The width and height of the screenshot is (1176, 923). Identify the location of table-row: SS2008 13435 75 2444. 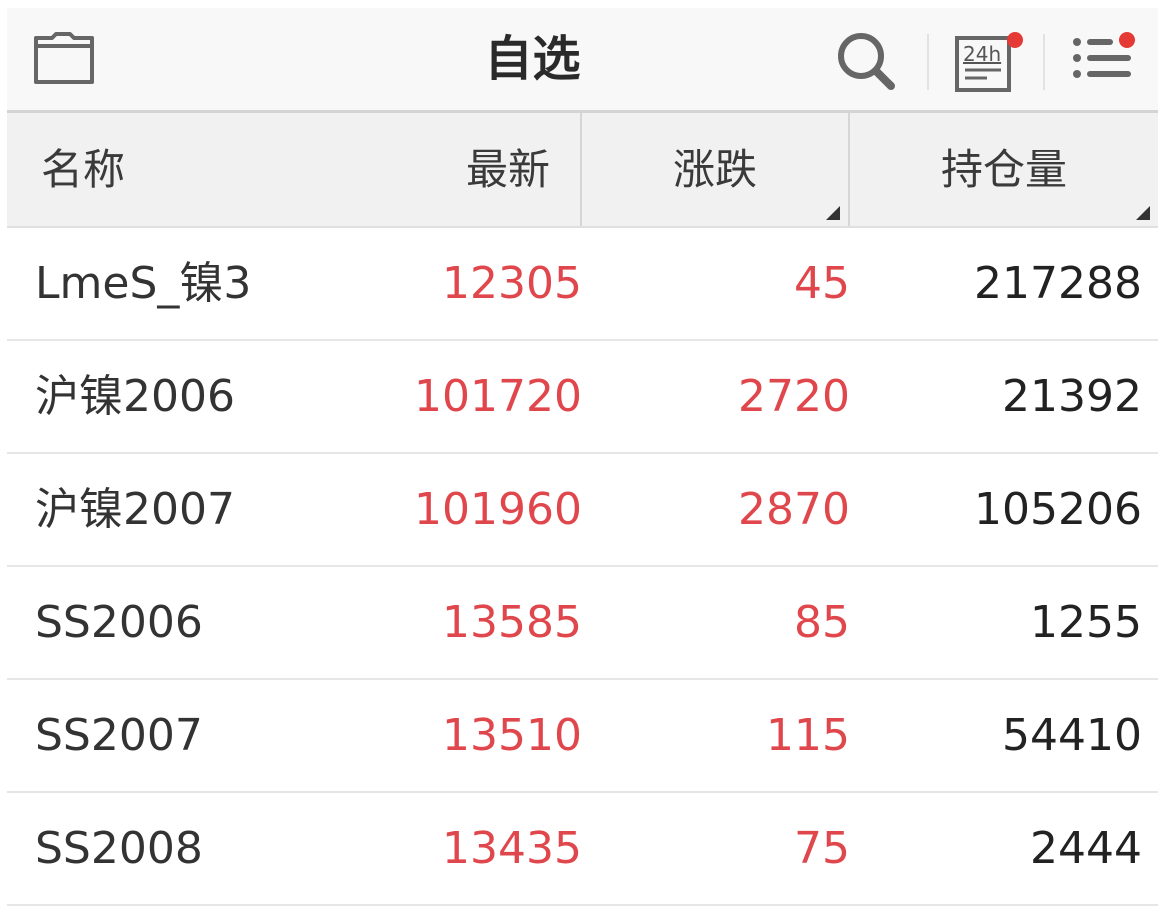
(582, 849).